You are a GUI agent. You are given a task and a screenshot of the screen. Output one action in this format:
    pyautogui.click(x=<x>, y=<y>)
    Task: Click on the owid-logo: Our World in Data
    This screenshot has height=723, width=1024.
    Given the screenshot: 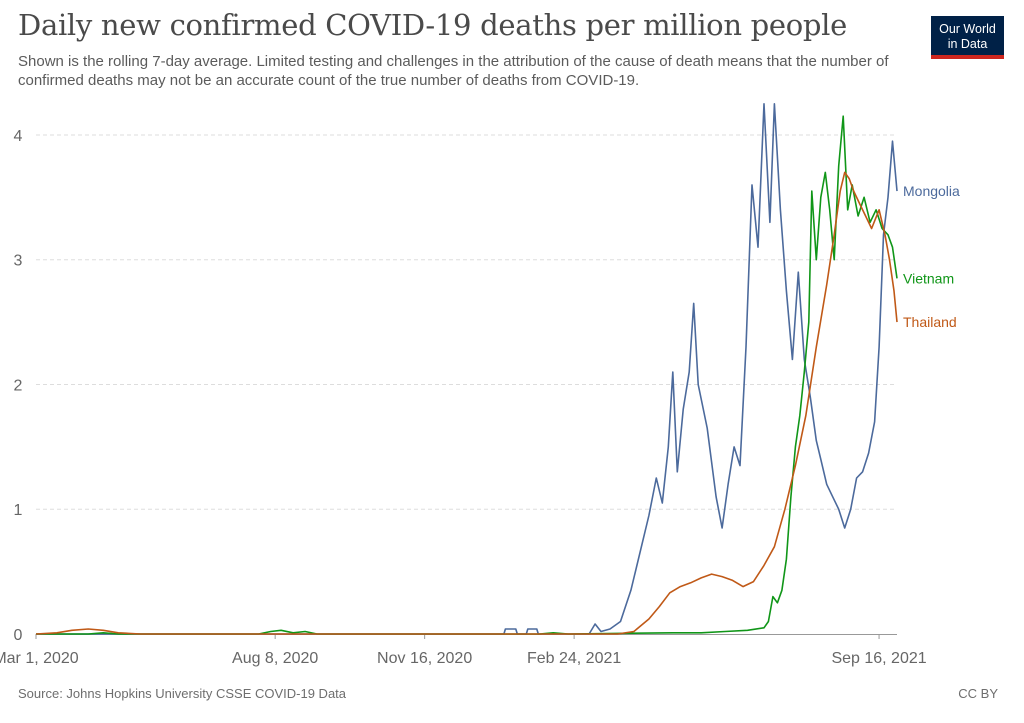 What is the action you would take?
    pyautogui.click(x=967, y=37)
    